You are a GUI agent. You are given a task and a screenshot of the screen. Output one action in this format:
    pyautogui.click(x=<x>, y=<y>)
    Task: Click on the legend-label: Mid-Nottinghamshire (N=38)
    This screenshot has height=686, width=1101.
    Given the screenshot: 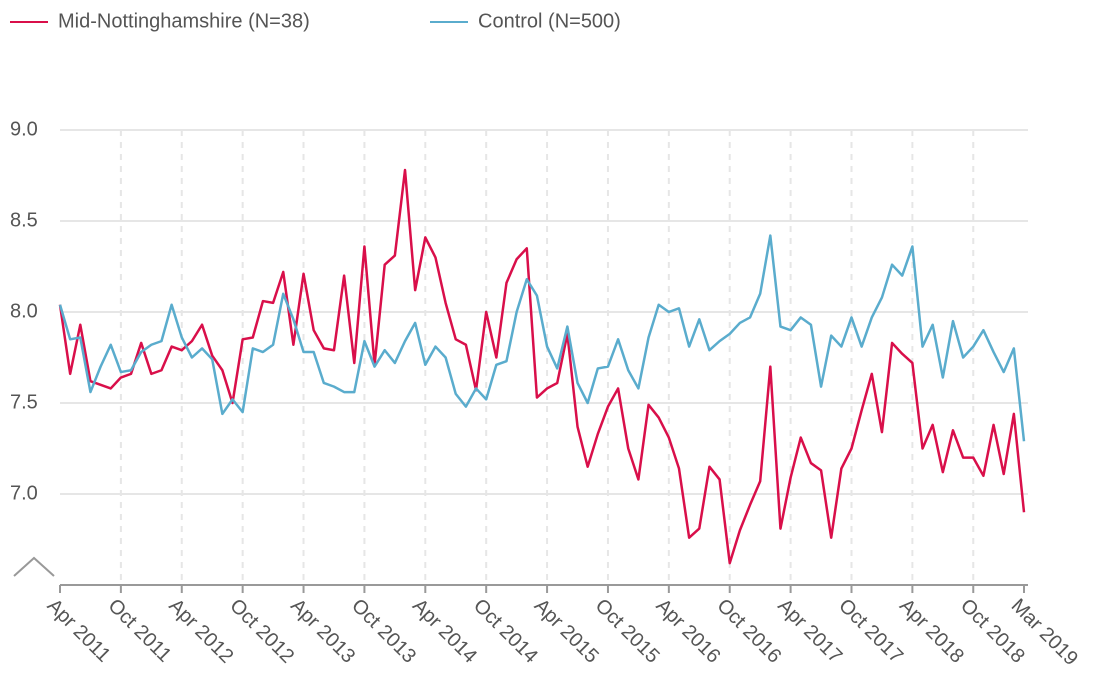 What is the action you would take?
    pyautogui.click(x=184, y=21)
    